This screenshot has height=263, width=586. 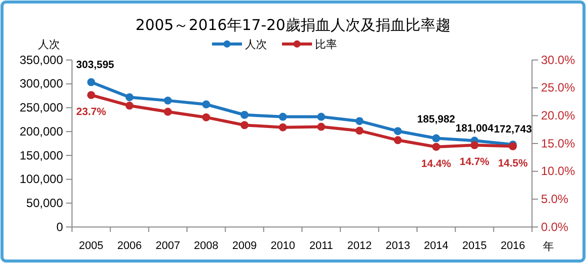 I want to click on data-label: 23.7%, so click(x=91, y=112).